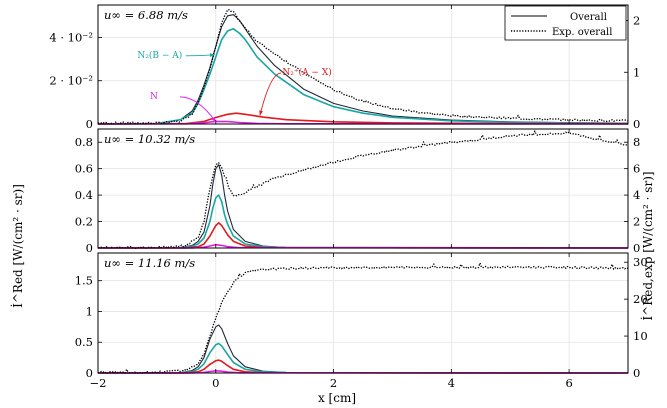 The height and width of the screenshot is (408, 667). I want to click on y-tick-label-left: 0.5, so click(84, 342).